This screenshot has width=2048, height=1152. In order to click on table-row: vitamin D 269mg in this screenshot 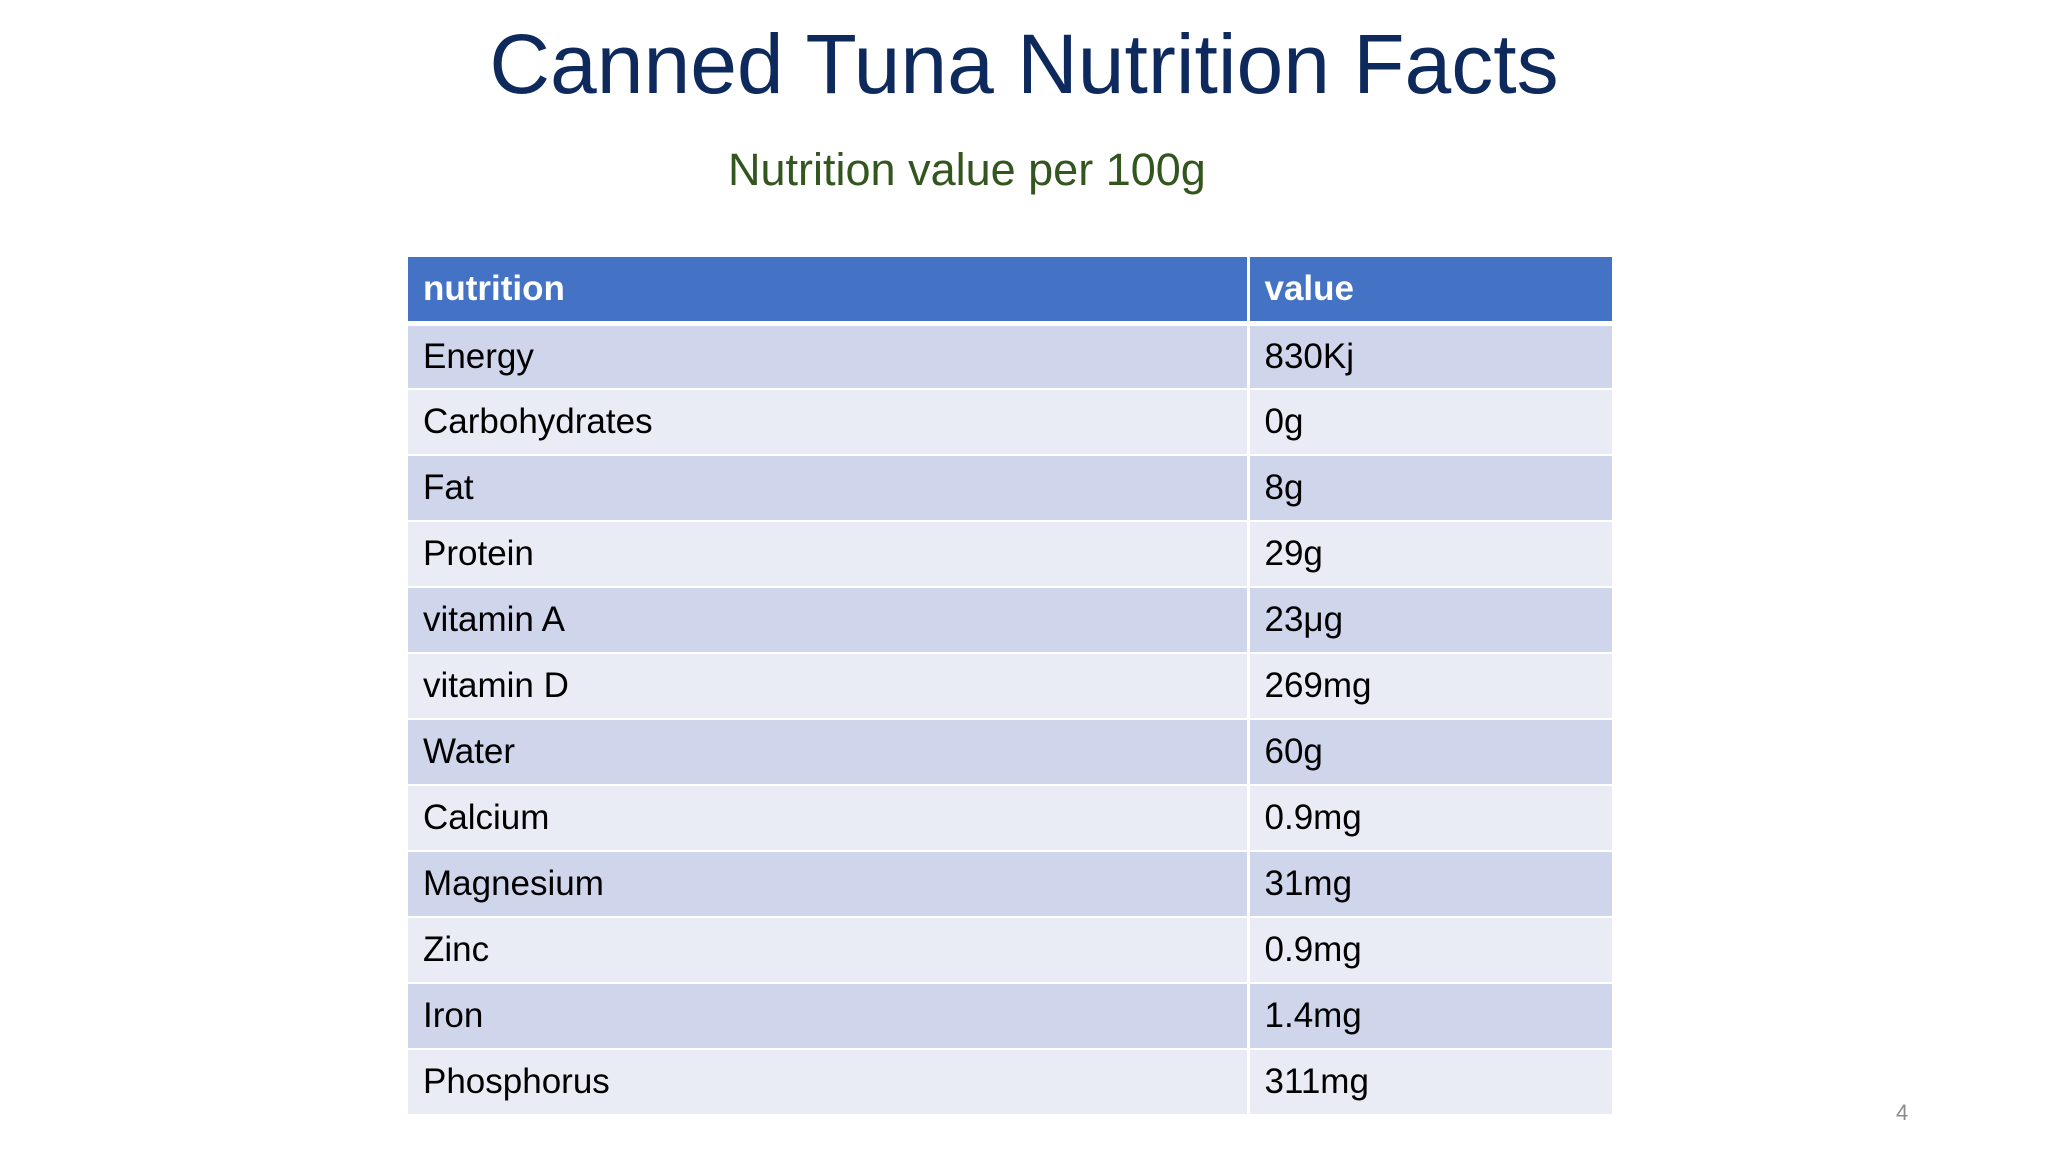, I will do `click(1010, 686)`.